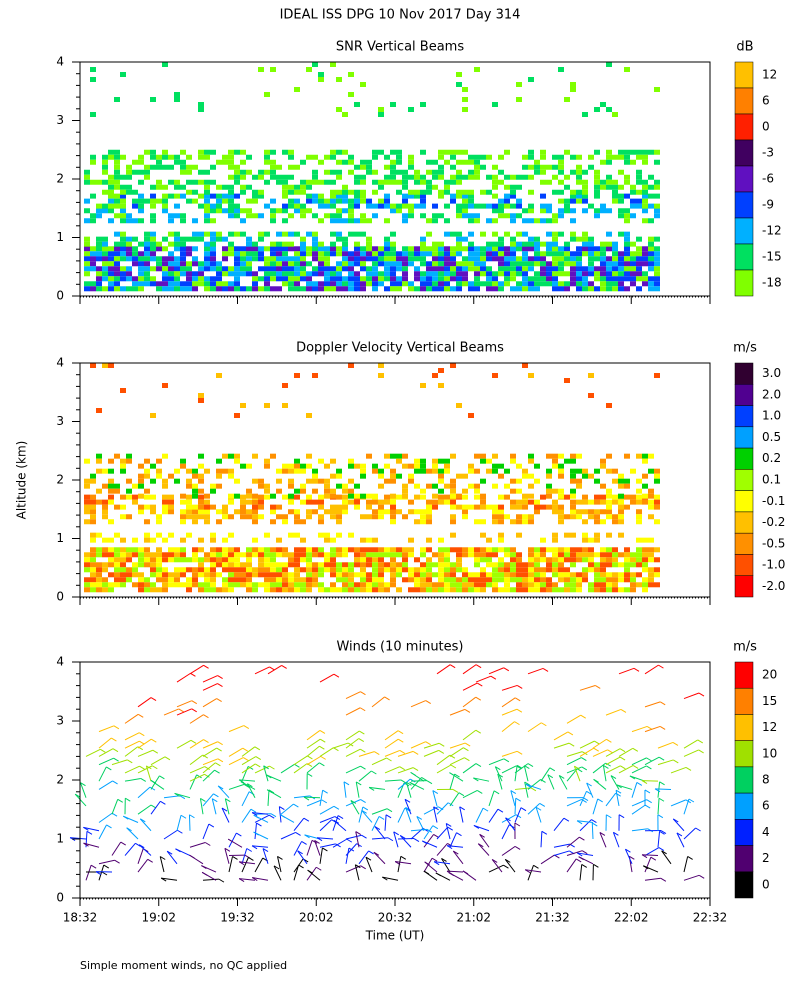  Describe the element at coordinates (769, 753) in the screenshot. I see `colorbar-tick-label: 10` at that location.